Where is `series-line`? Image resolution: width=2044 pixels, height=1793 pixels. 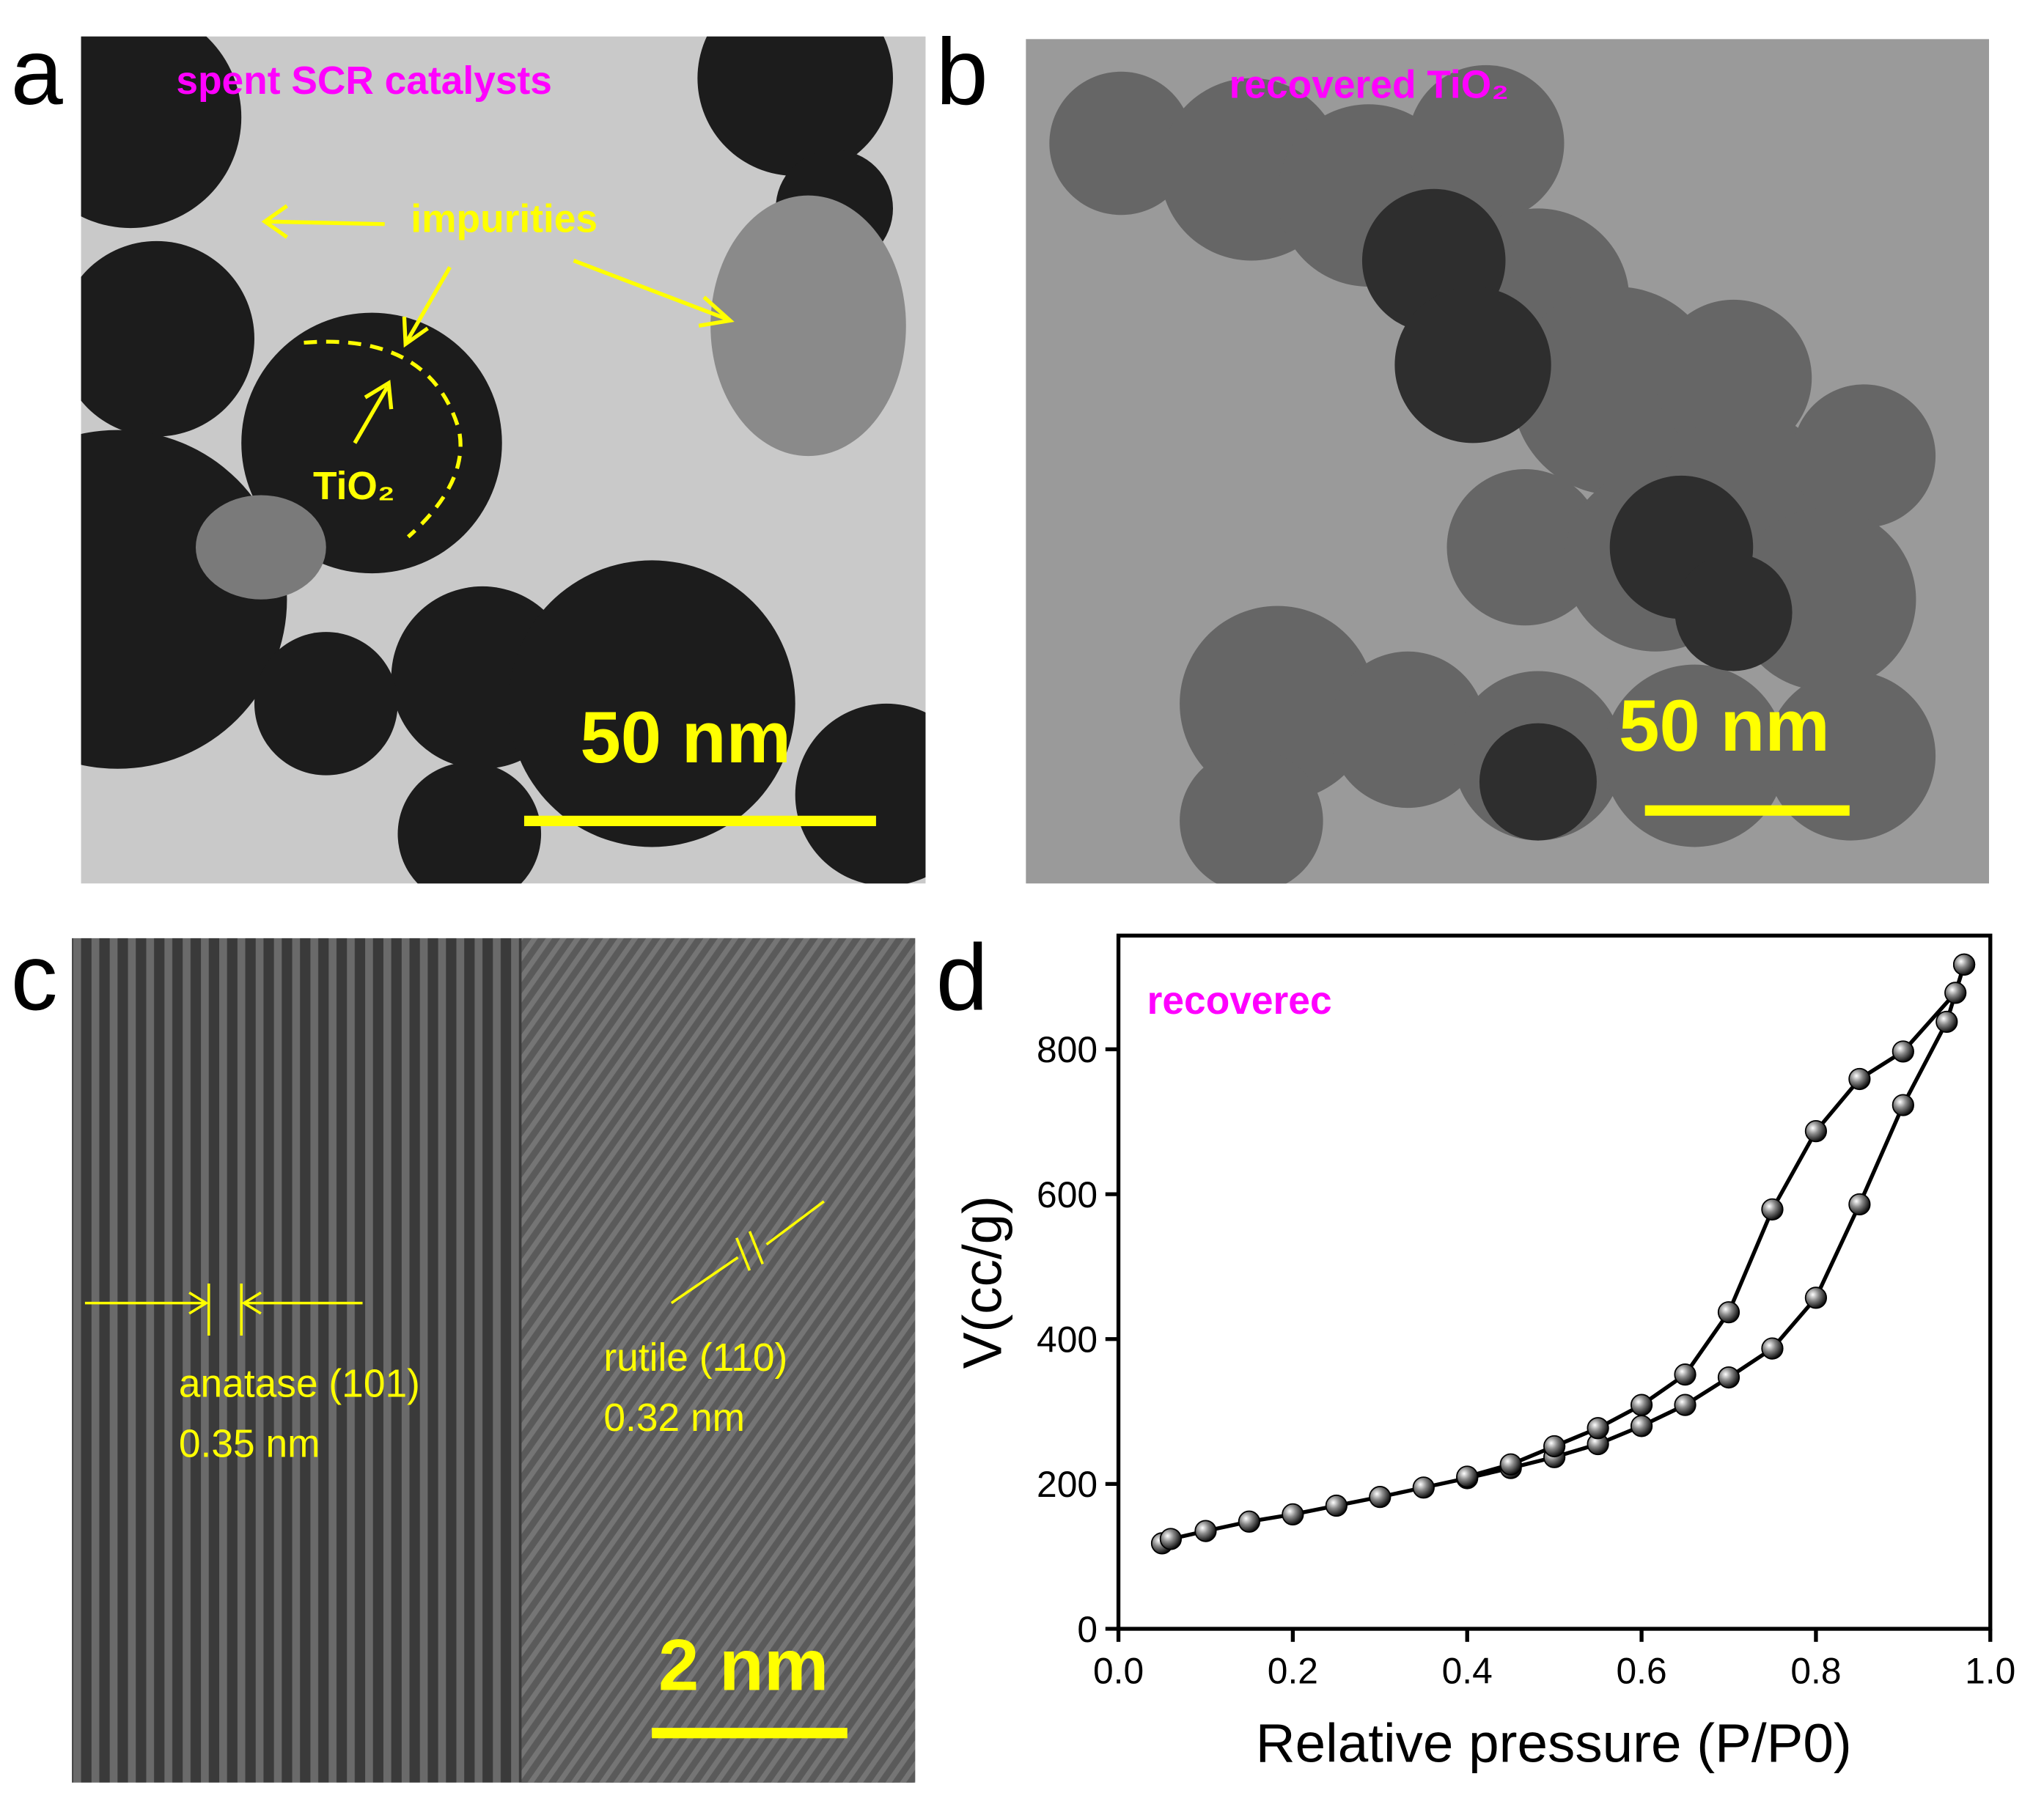
series-line is located at coordinates (1716, 1221).